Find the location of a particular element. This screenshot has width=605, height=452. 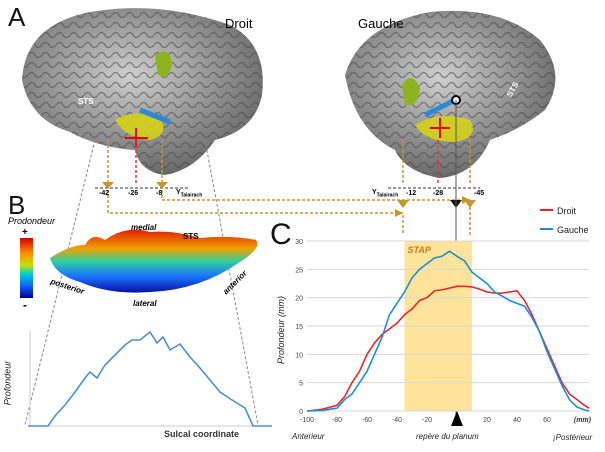

x-axis-unit: (mm) is located at coordinates (583, 420).